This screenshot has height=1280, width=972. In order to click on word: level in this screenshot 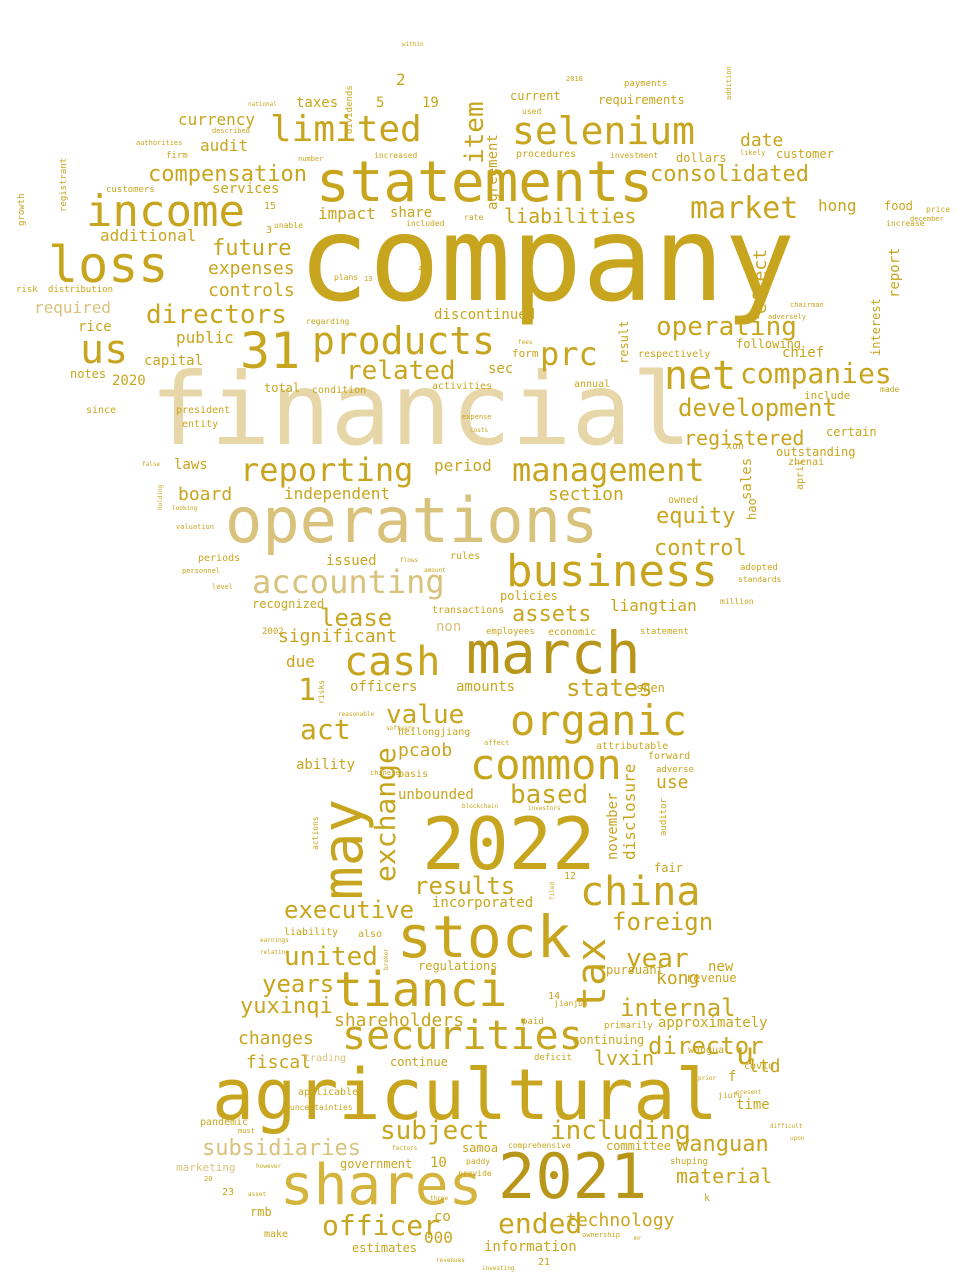, I will do `click(223, 587)`.